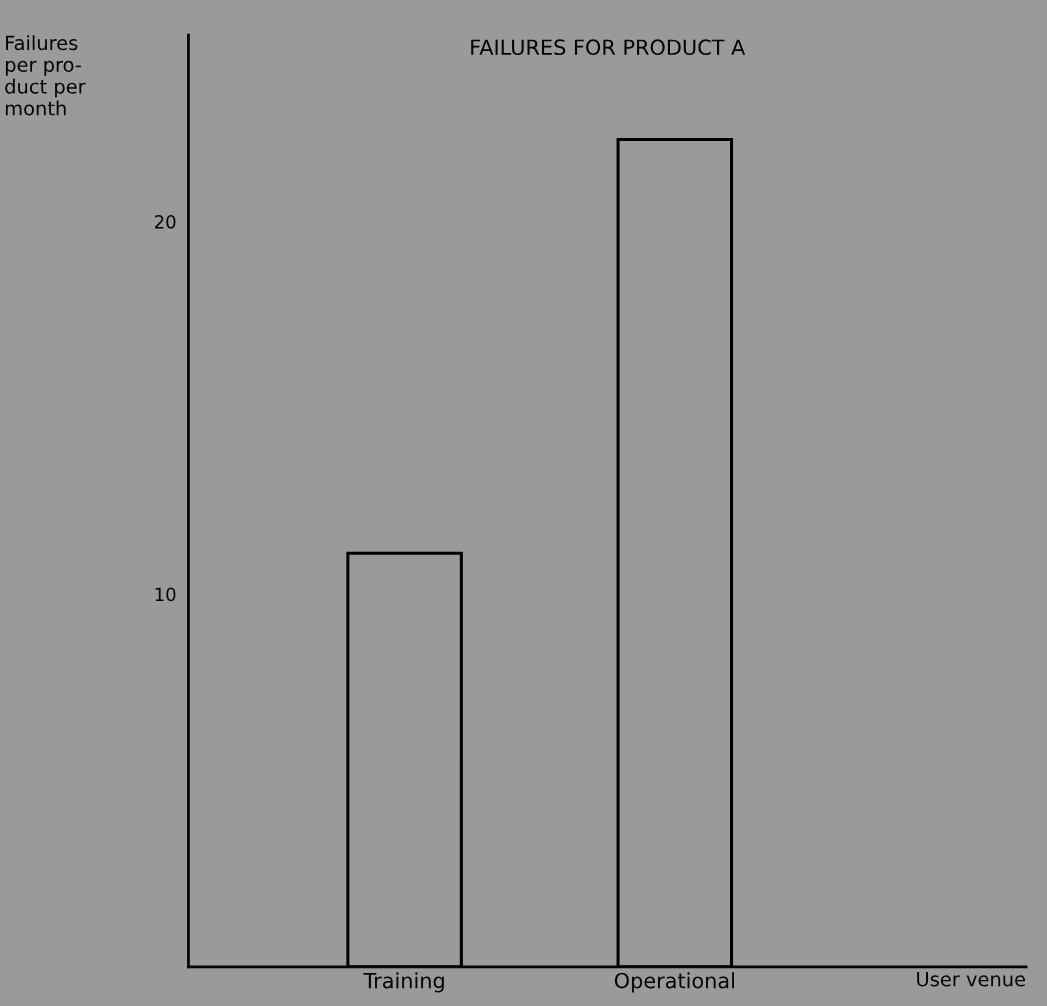 This screenshot has width=1047, height=1006. I want to click on y-tick-label: 10, so click(165, 594).